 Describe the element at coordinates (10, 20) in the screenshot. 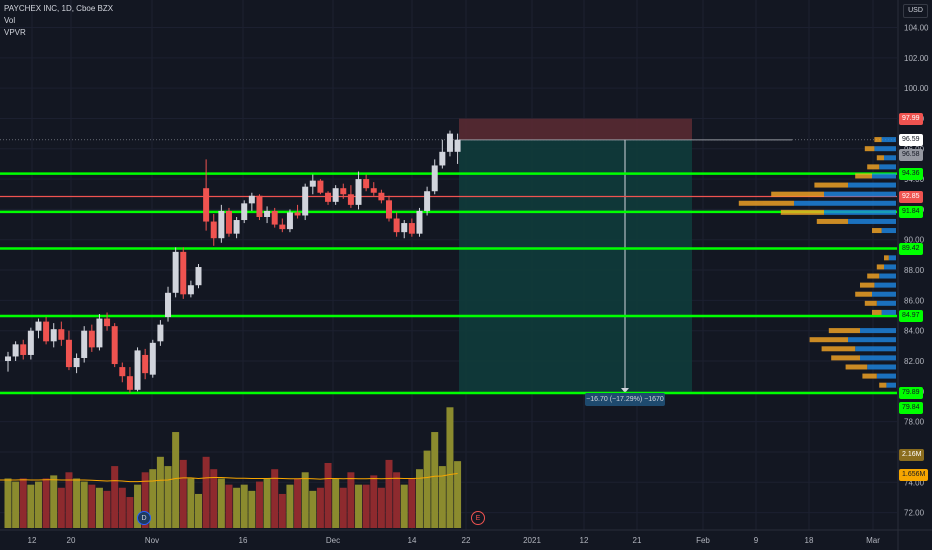

I see `vol-indicator-label: Vol` at that location.